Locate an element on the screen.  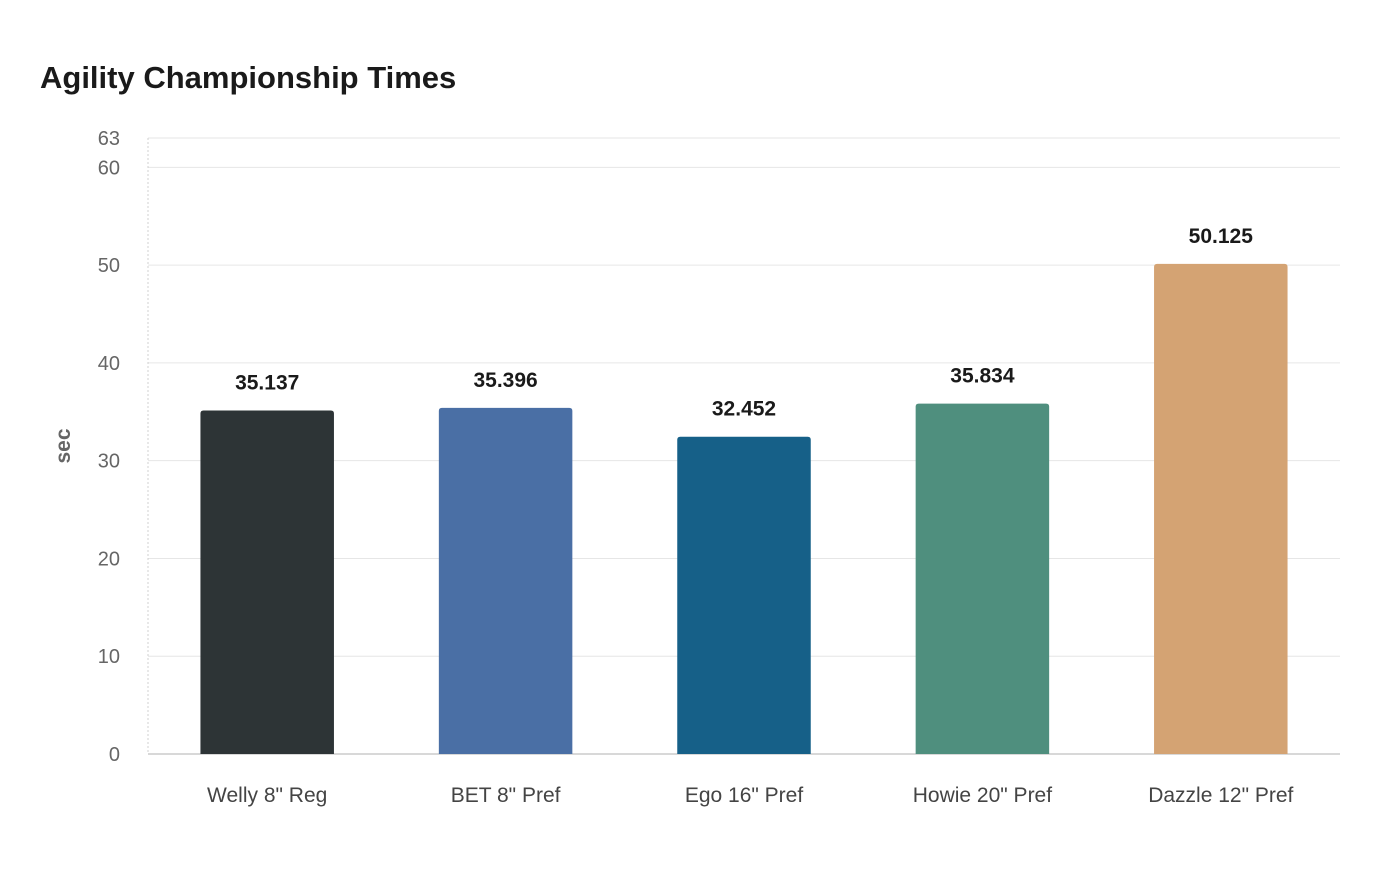
bar-value-label: 35.396 is located at coordinates (505, 380).